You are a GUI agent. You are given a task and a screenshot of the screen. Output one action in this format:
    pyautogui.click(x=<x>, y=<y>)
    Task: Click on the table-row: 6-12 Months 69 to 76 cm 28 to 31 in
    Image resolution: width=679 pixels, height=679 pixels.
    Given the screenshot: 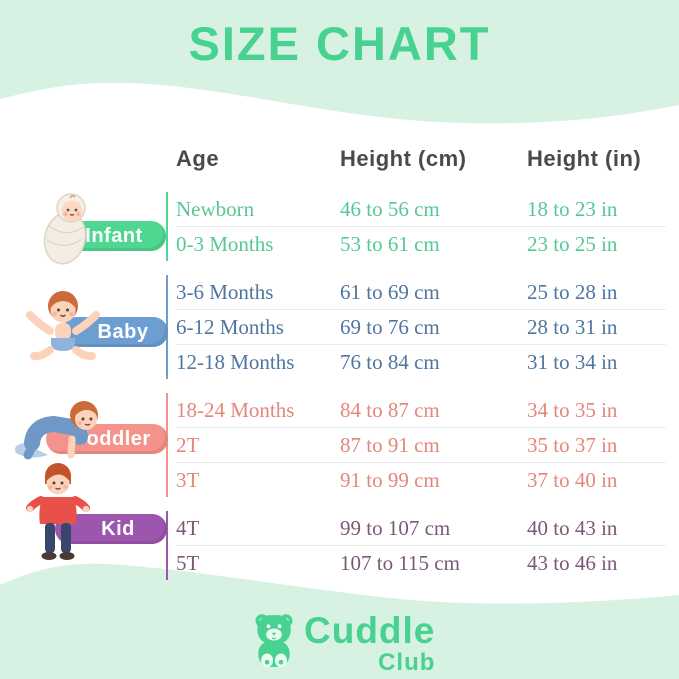 What is the action you would take?
    pyautogui.click(x=421, y=326)
    